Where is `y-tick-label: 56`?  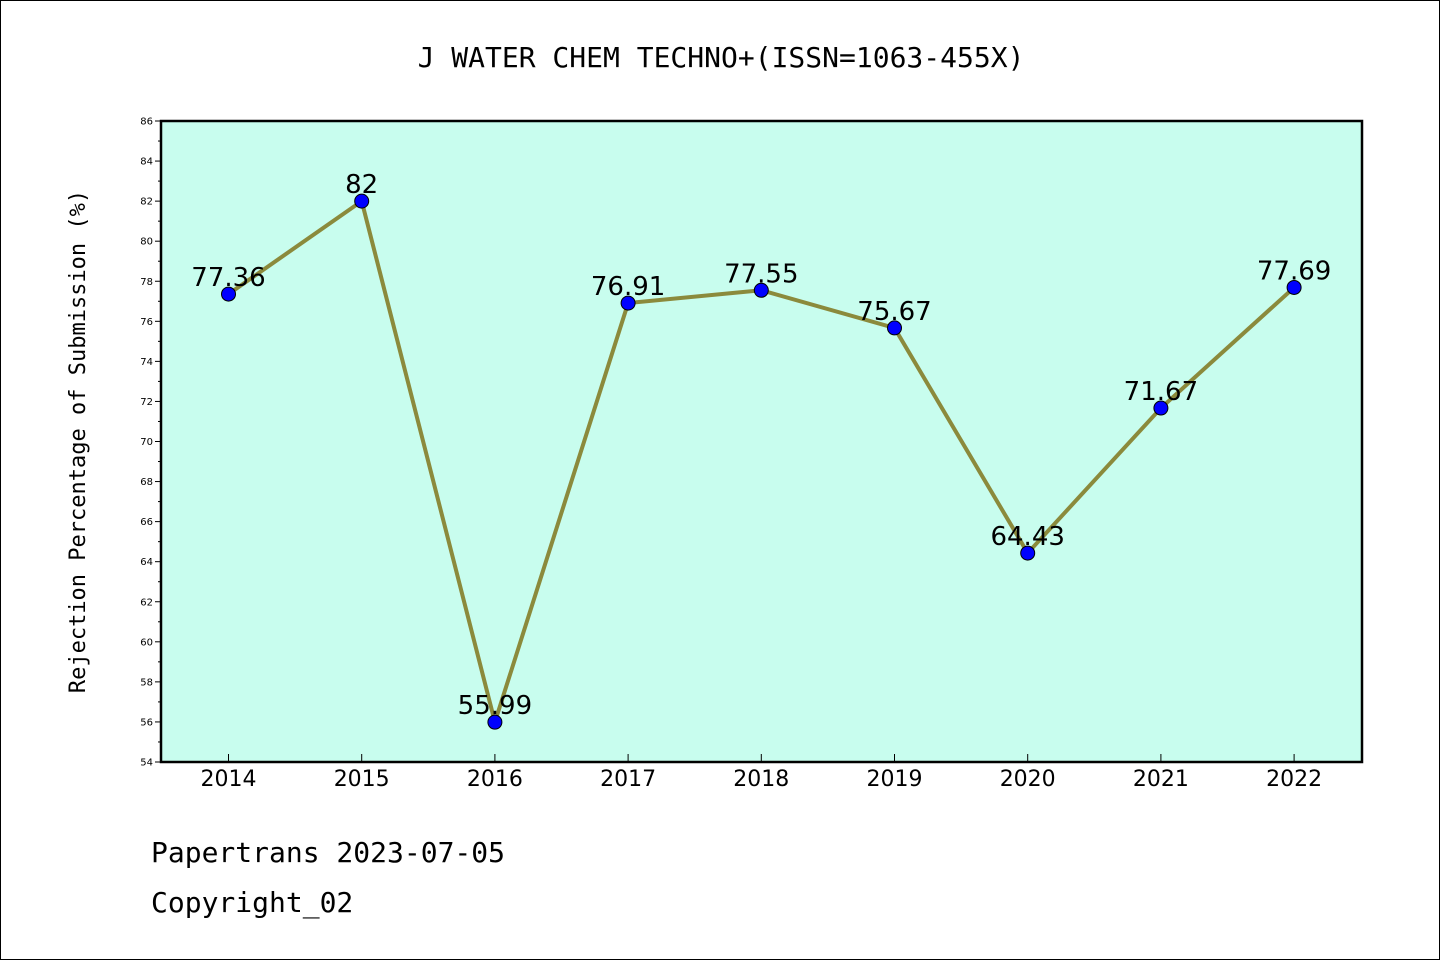
y-tick-label: 56 is located at coordinates (146, 722).